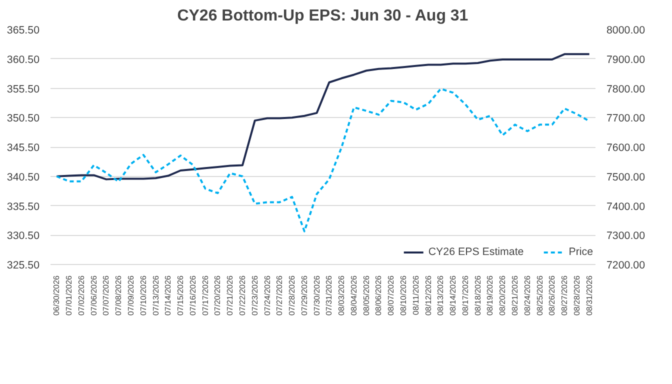 Image resolution: width=672 pixels, height=384 pixels. I want to click on y-tick-label: 345.50, so click(23, 148).